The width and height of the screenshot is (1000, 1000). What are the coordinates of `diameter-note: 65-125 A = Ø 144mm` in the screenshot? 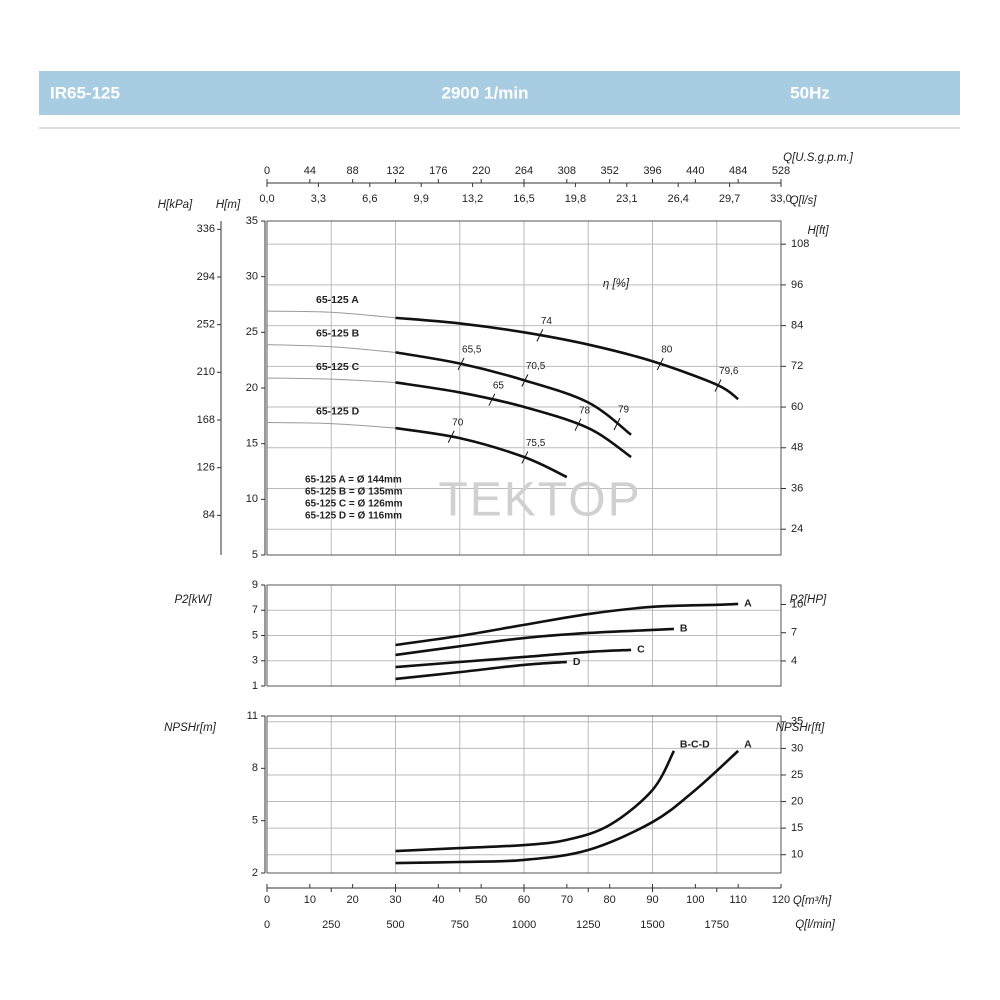 It's located at (353, 480).